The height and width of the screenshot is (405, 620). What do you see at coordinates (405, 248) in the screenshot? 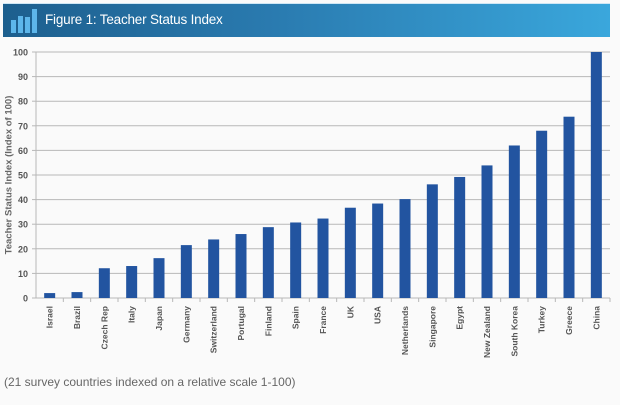
I see `bar-netherlands` at bounding box center [405, 248].